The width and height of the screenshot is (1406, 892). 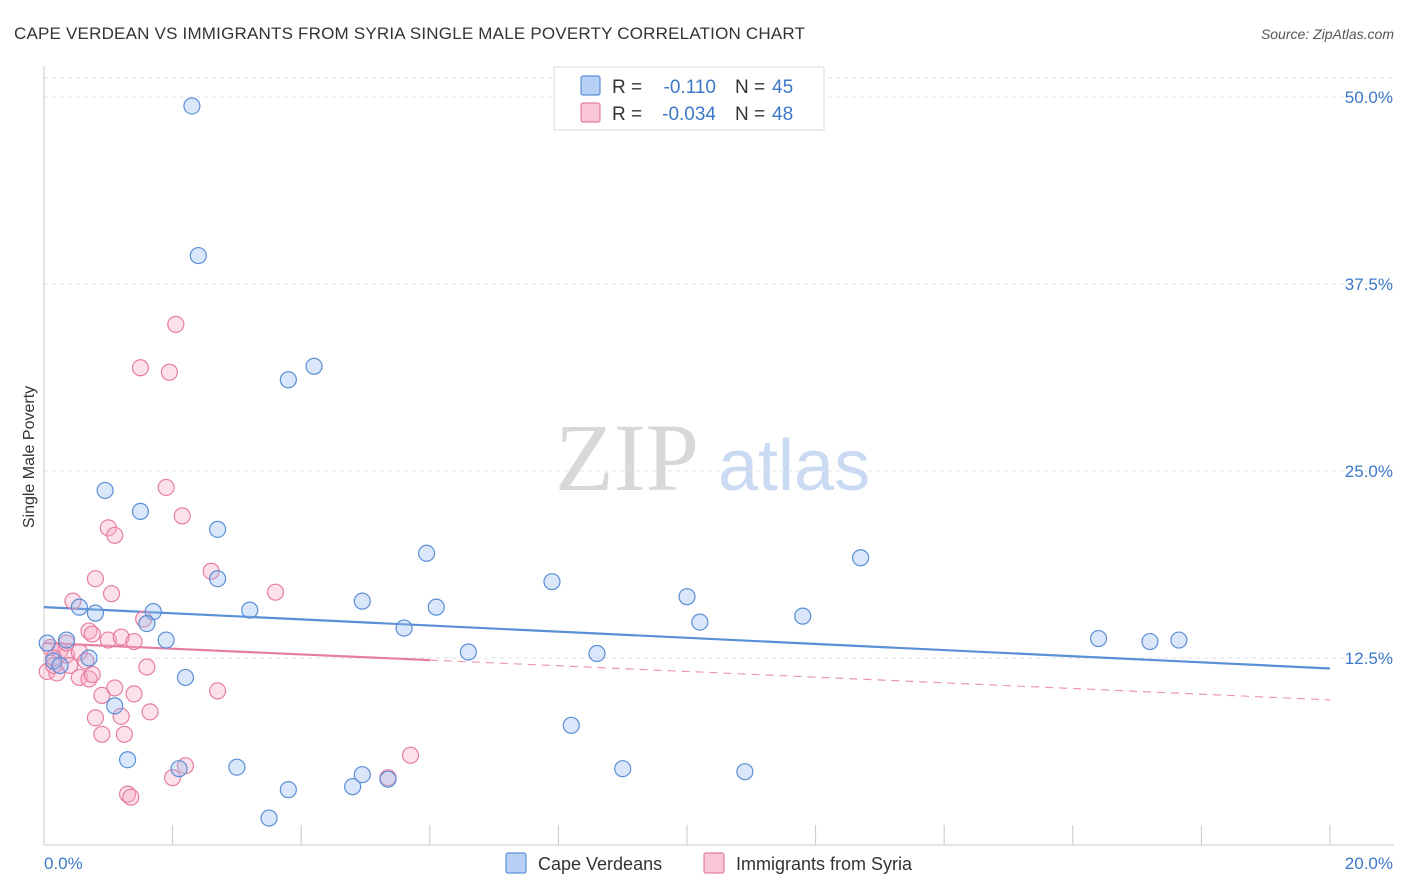 I want to click on y-tick-label: 25.0%, so click(x=1369, y=471).